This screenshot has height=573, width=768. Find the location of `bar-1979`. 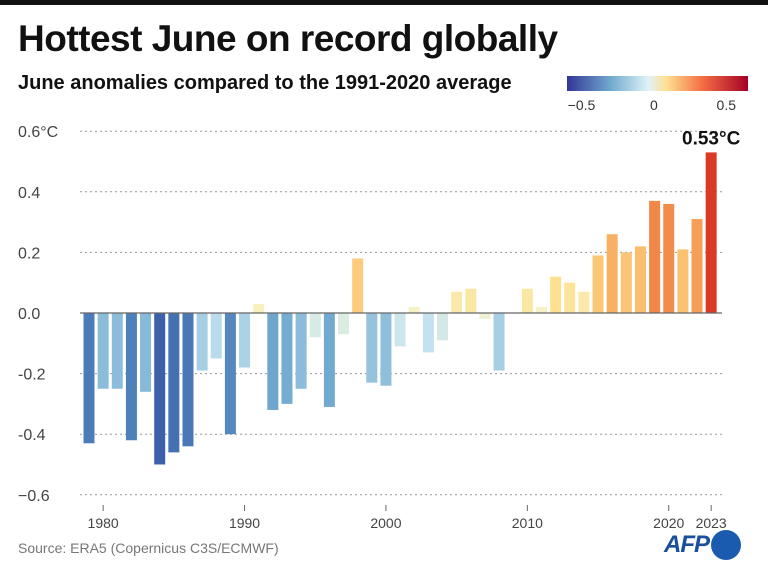

bar-1979 is located at coordinates (89, 378).